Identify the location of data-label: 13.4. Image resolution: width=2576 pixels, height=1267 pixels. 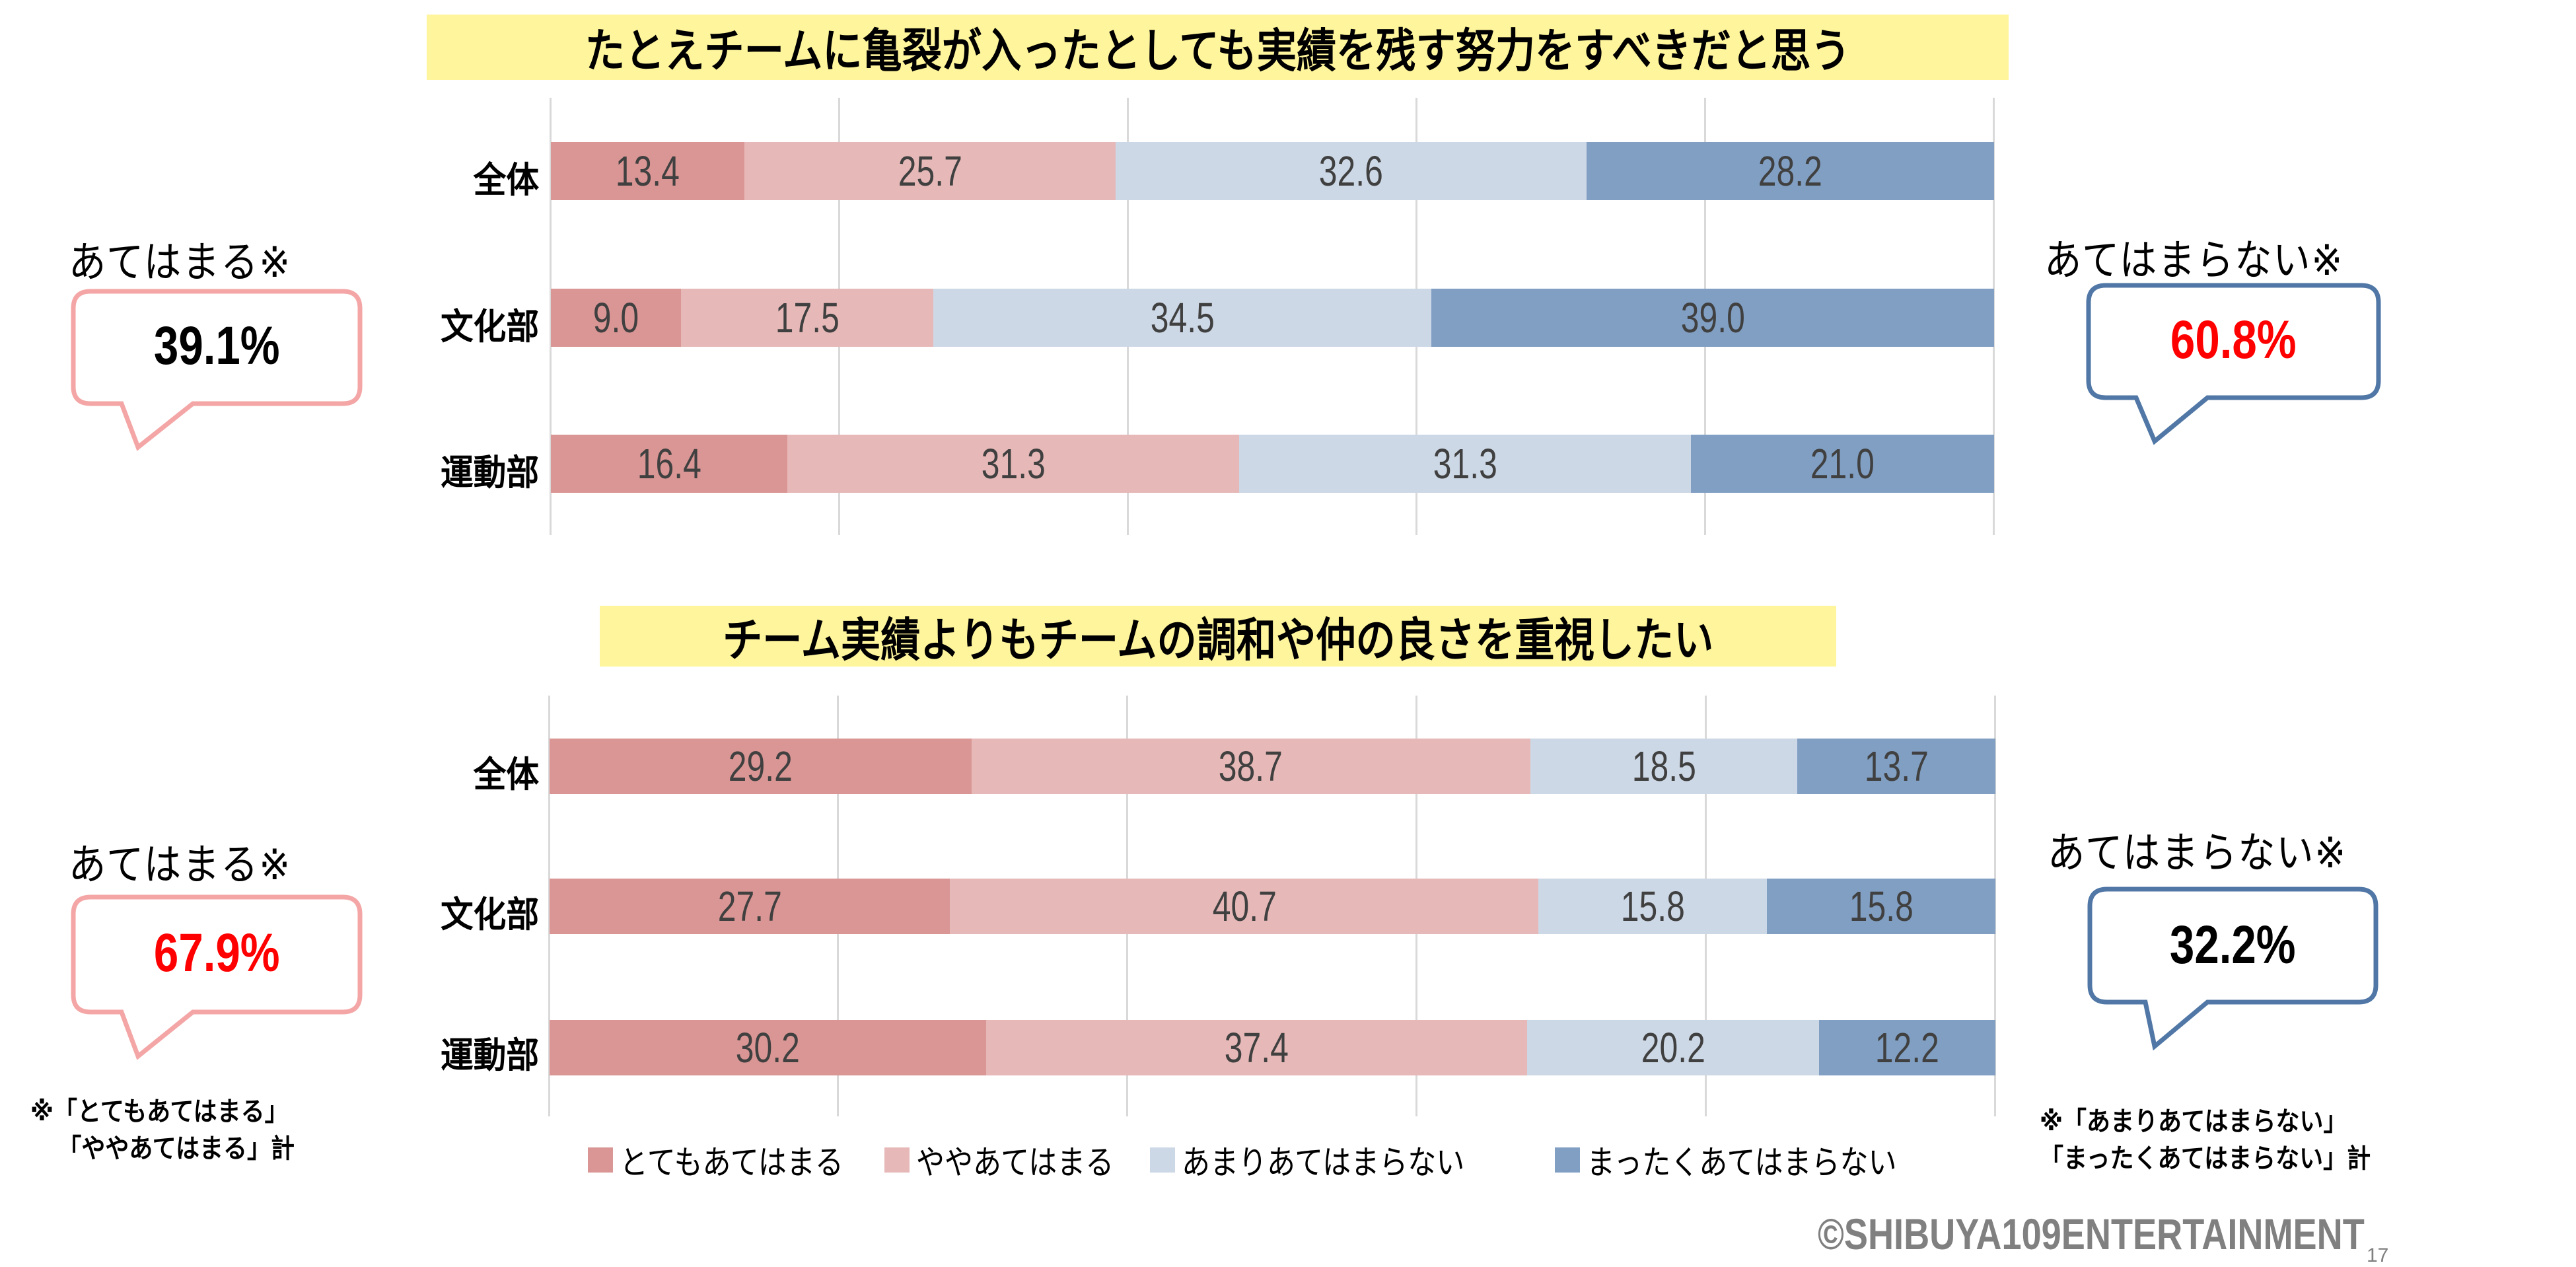
(647, 171).